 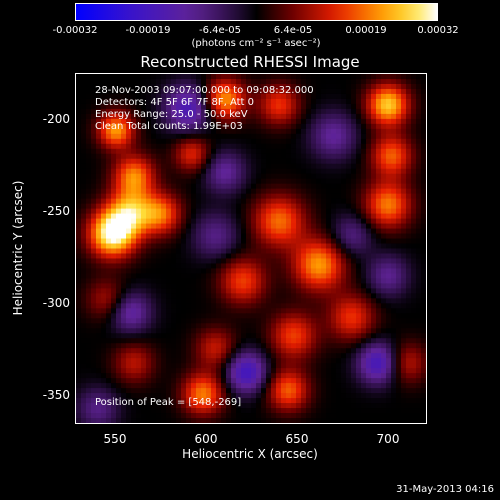 What do you see at coordinates (366, 30) in the screenshot?
I see `colorbar-tick-label: 0.00019` at bounding box center [366, 30].